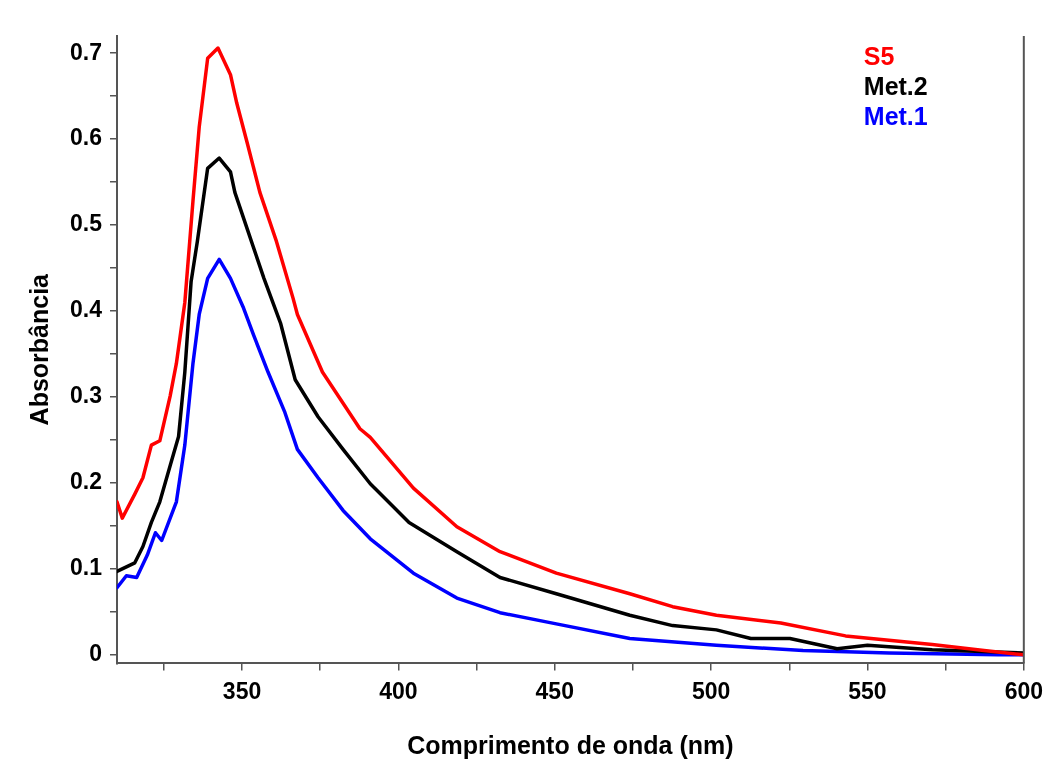  What do you see at coordinates (867, 690) in the screenshot?
I see `x-tick-label: 550` at bounding box center [867, 690].